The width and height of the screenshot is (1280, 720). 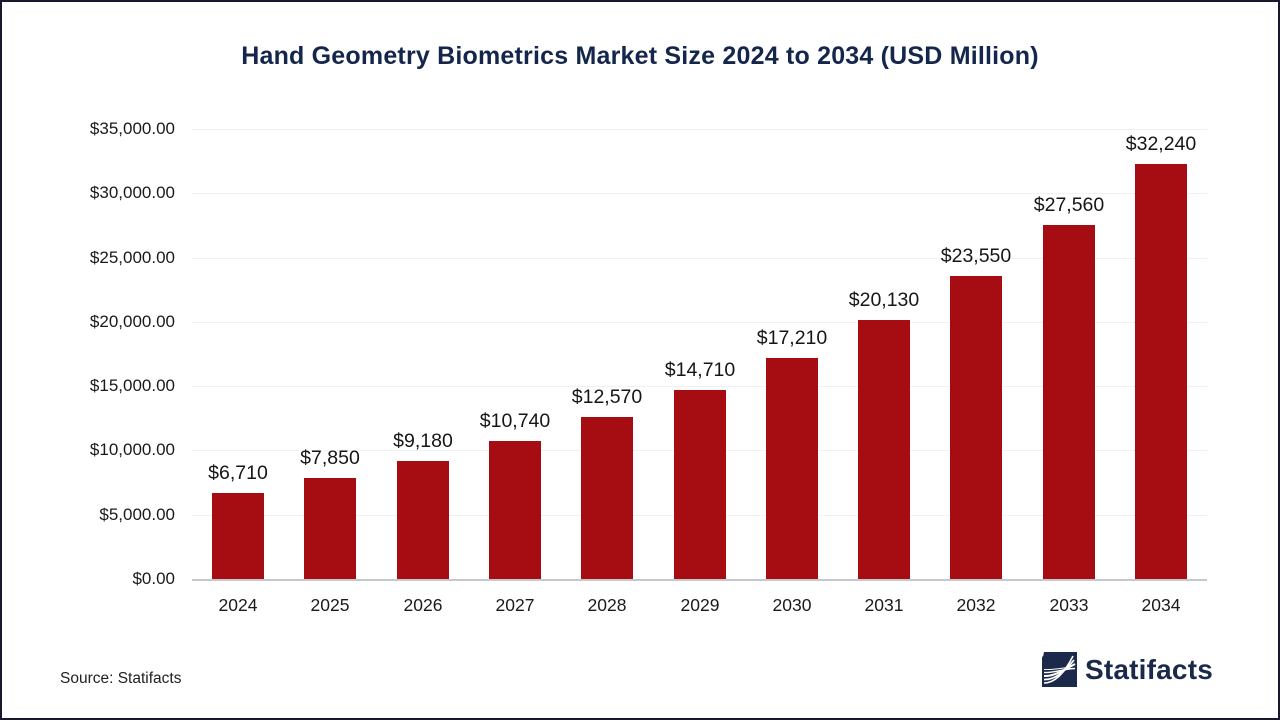 What do you see at coordinates (1069, 402) in the screenshot?
I see `bar-2033` at bounding box center [1069, 402].